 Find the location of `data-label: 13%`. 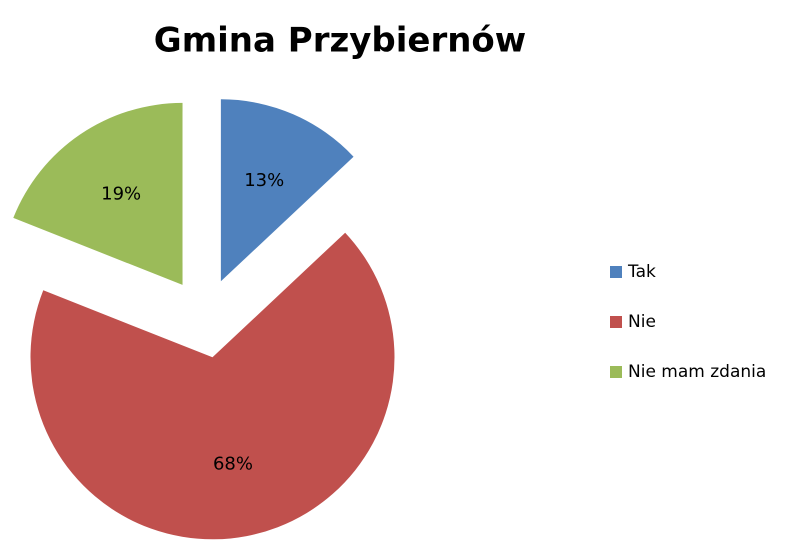

data-label: 13% is located at coordinates (264, 180).